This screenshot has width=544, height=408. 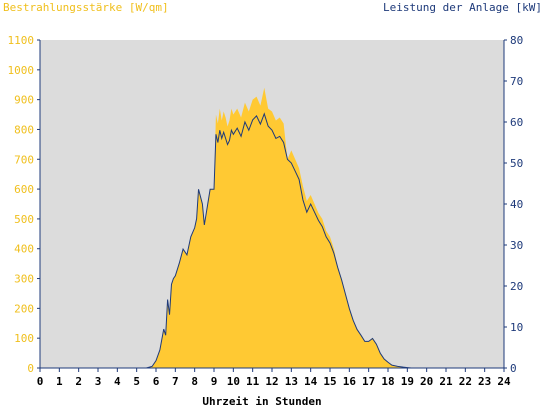 I want to click on x-tick-label: 14, so click(x=311, y=381).